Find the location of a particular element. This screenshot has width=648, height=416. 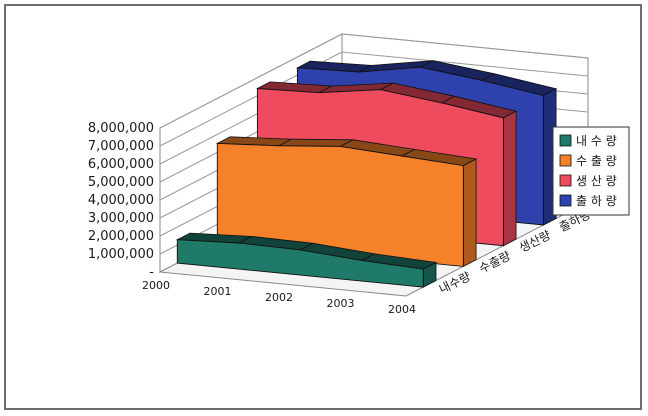

series-front-face is located at coordinates (300, 263).